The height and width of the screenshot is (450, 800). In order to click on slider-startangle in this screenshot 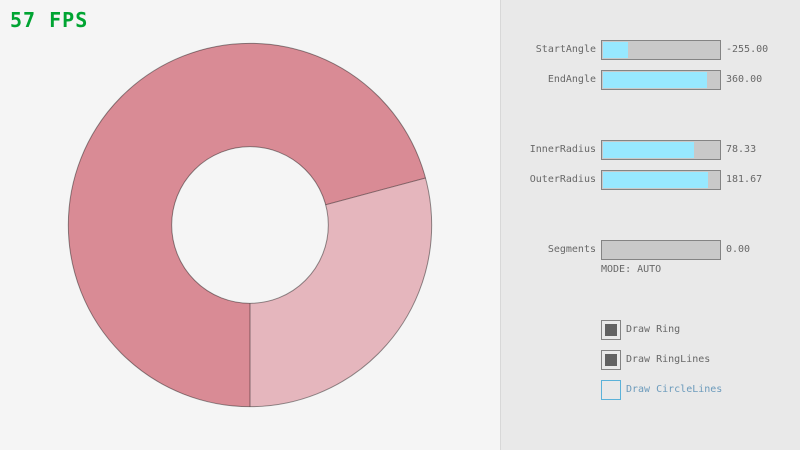, I will do `click(661, 50)`.